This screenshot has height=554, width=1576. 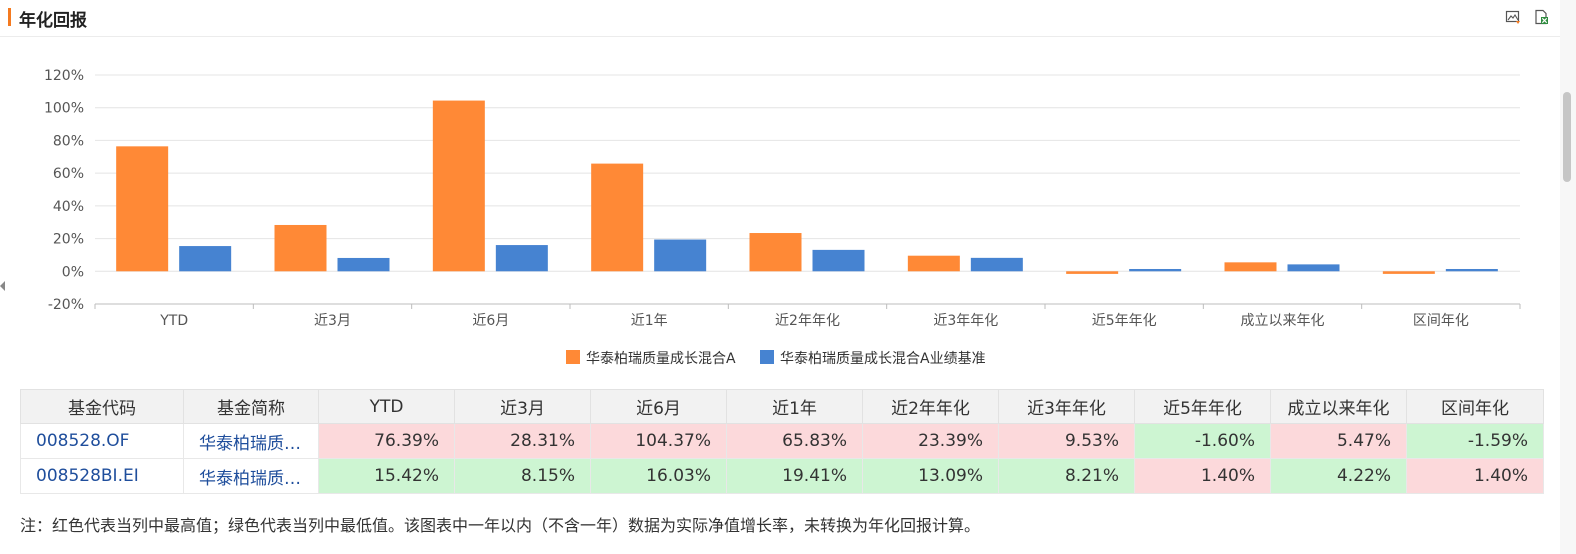 I want to click on x-tick-label: 近1年, so click(x=649, y=321).